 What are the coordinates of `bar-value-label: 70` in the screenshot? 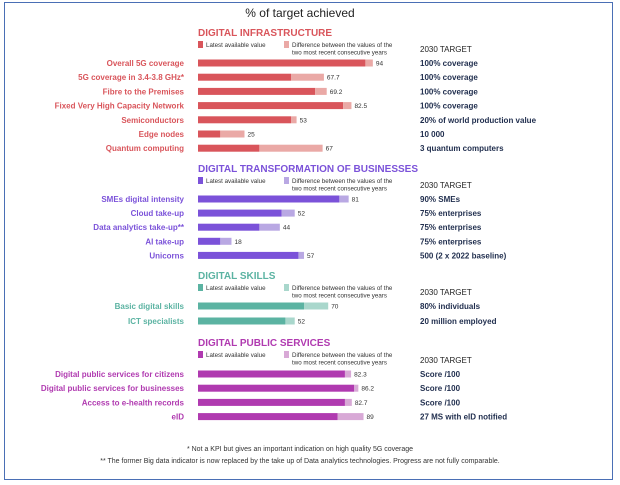 It's located at (335, 307).